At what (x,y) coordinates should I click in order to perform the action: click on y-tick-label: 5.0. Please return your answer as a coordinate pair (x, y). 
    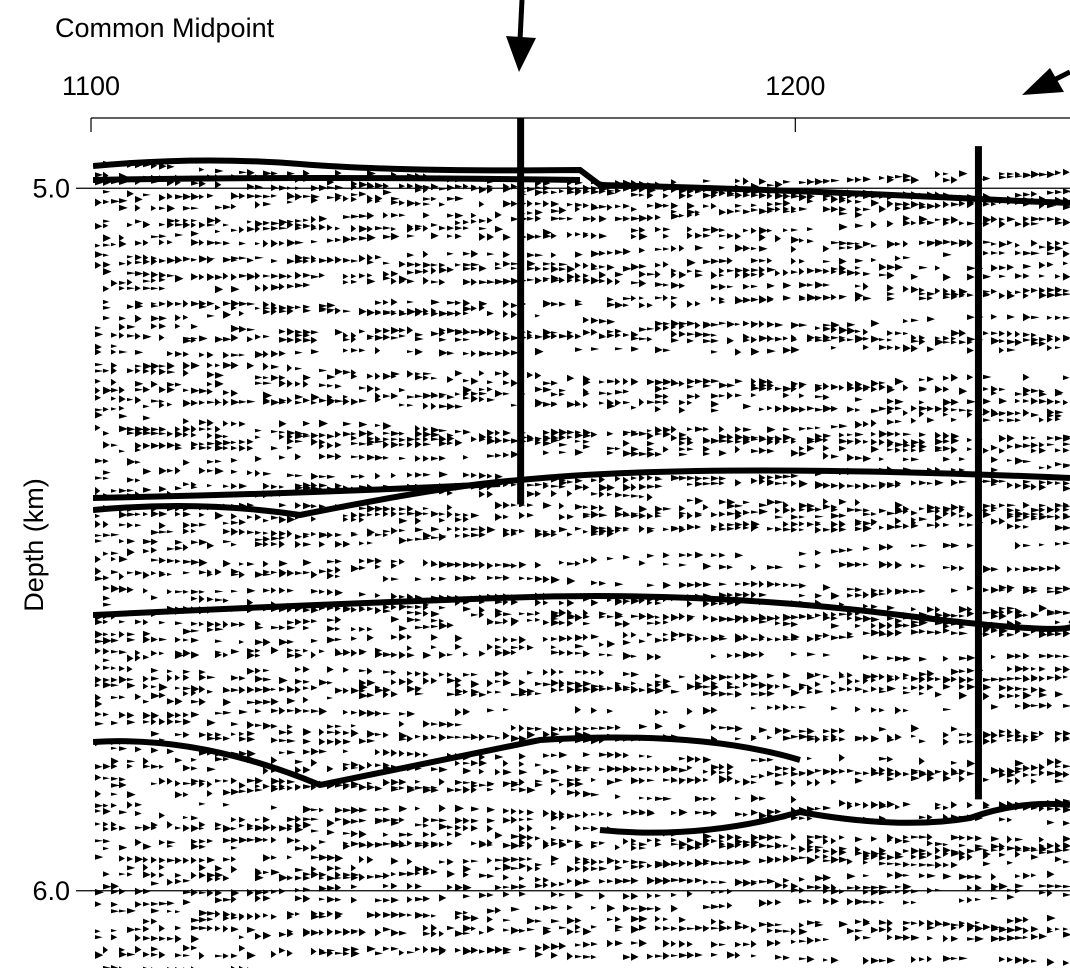
    Looking at the image, I should click on (51, 188).